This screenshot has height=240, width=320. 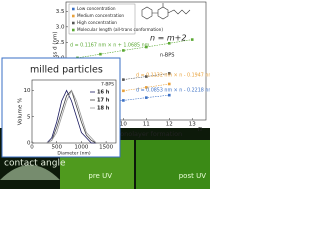 I want to click on x-tick-label: 10, so click(x=123, y=125).